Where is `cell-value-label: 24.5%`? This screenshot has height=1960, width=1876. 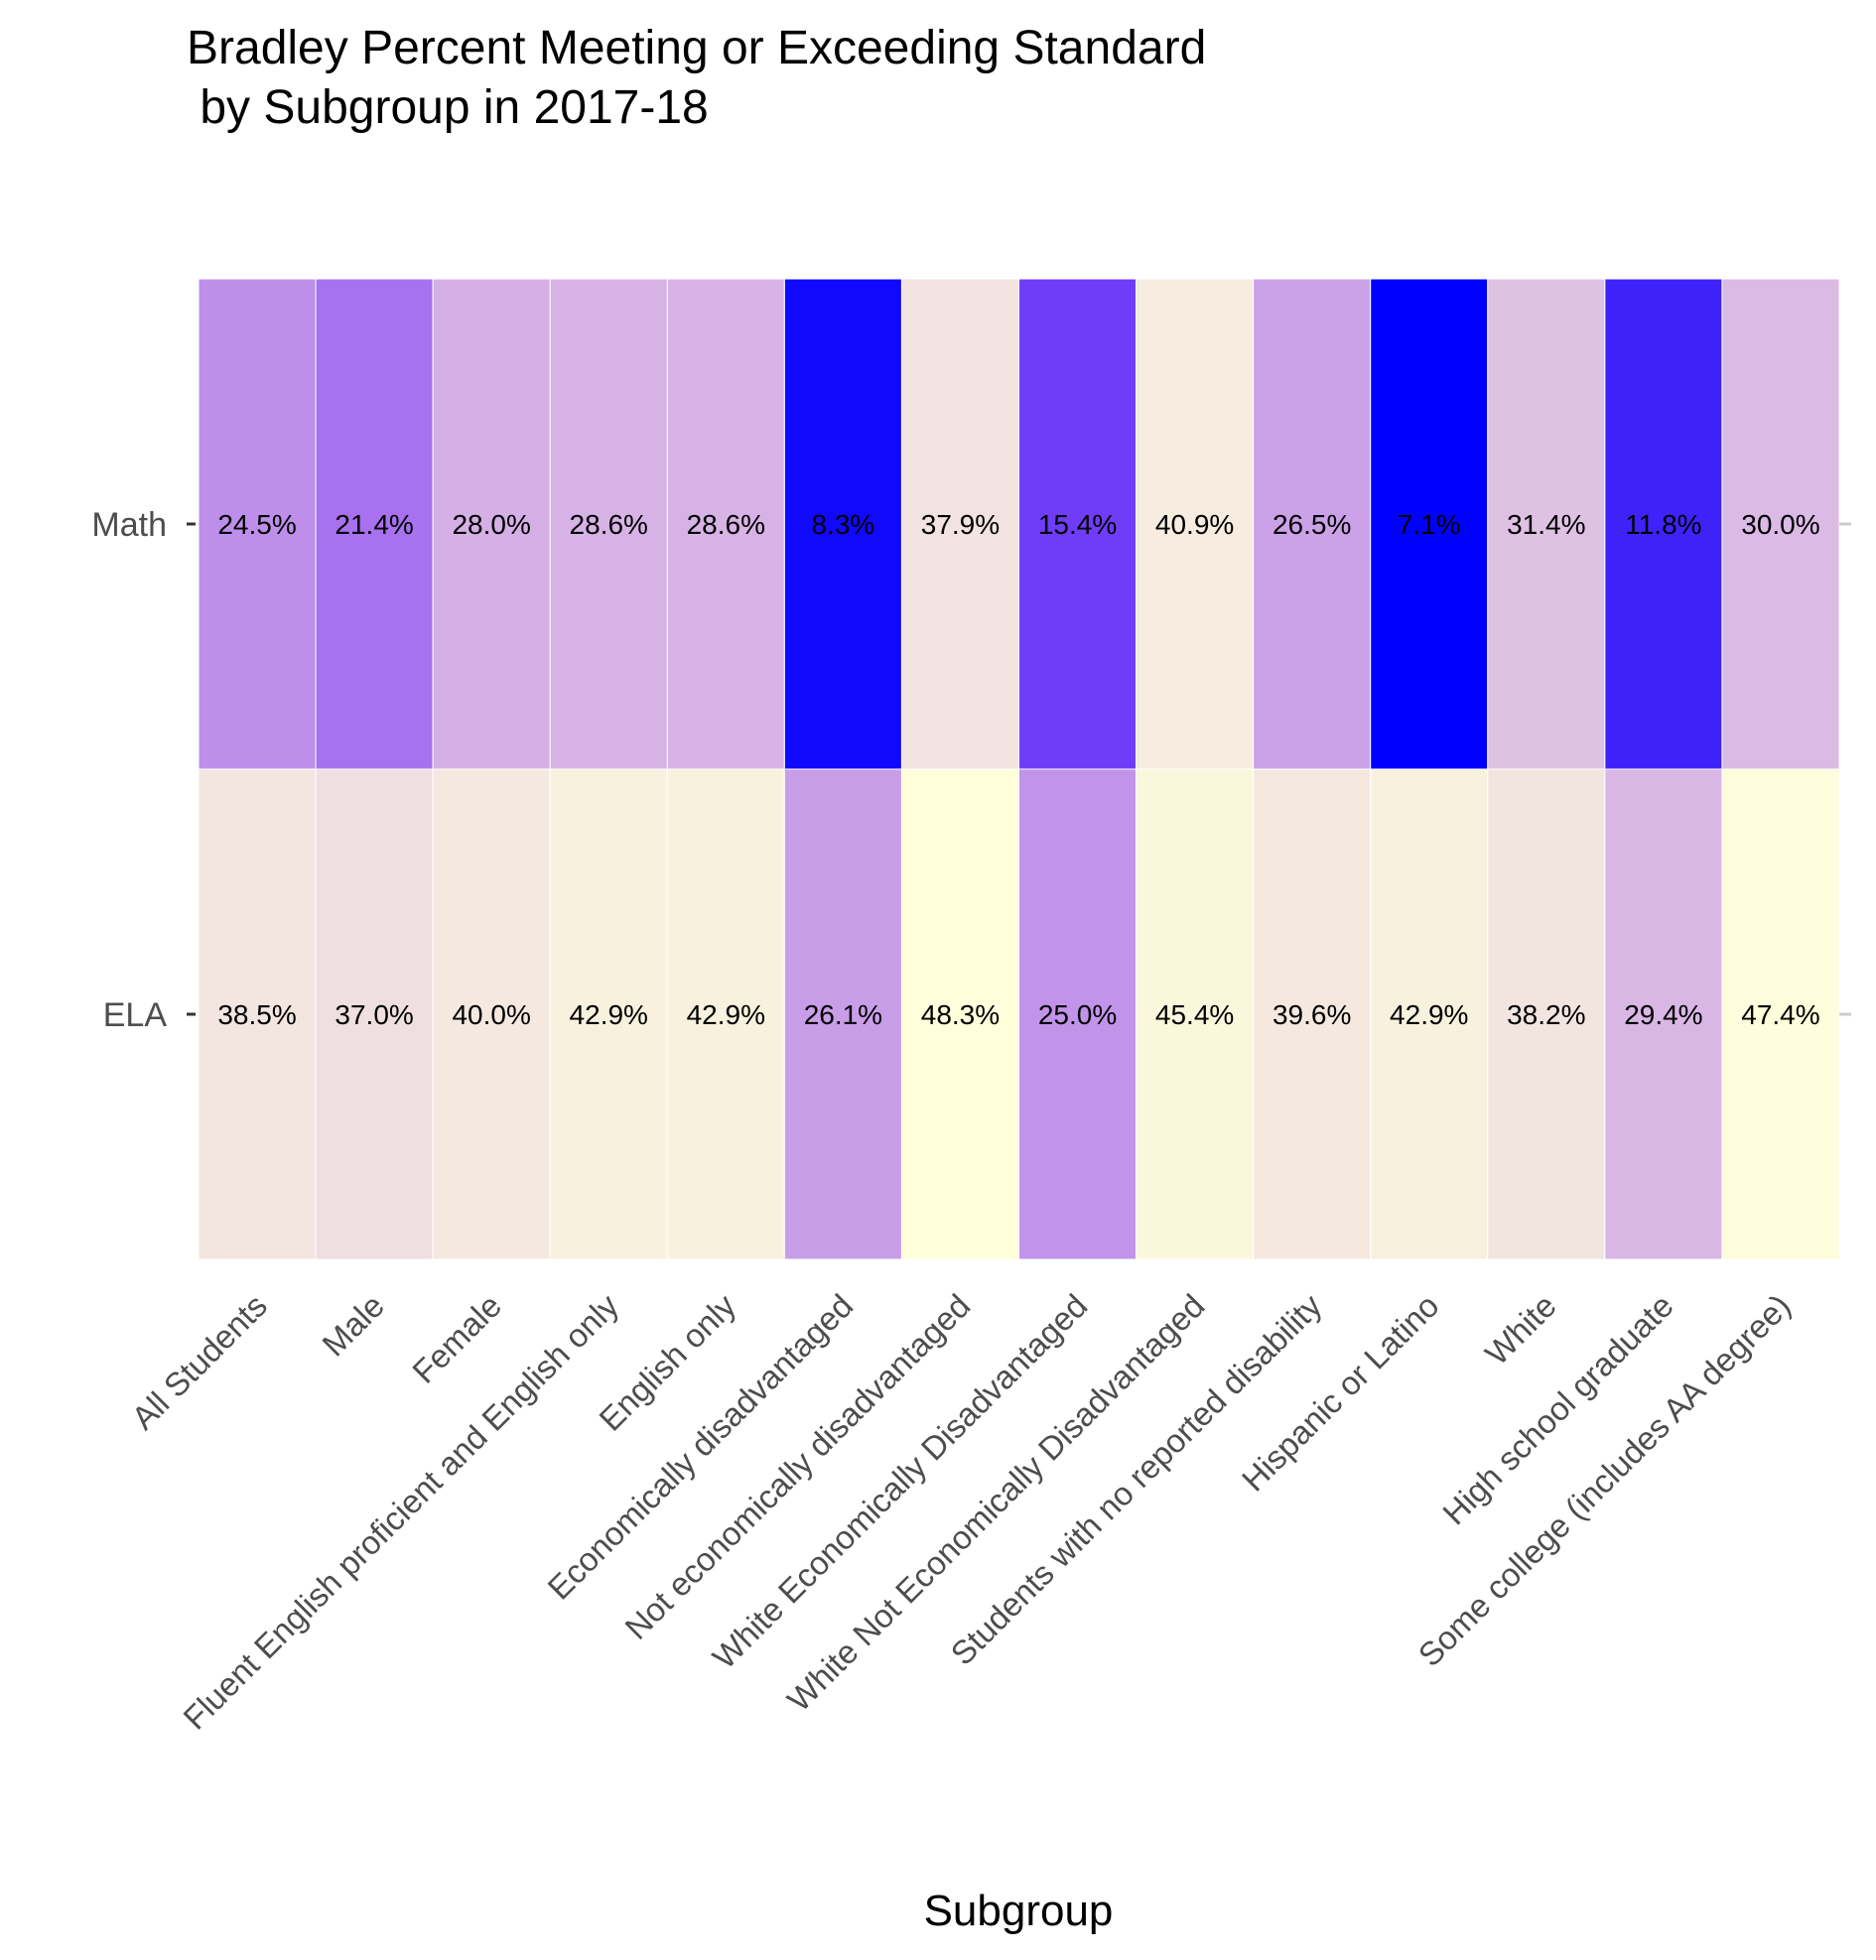
cell-value-label: 24.5% is located at coordinates (256, 524).